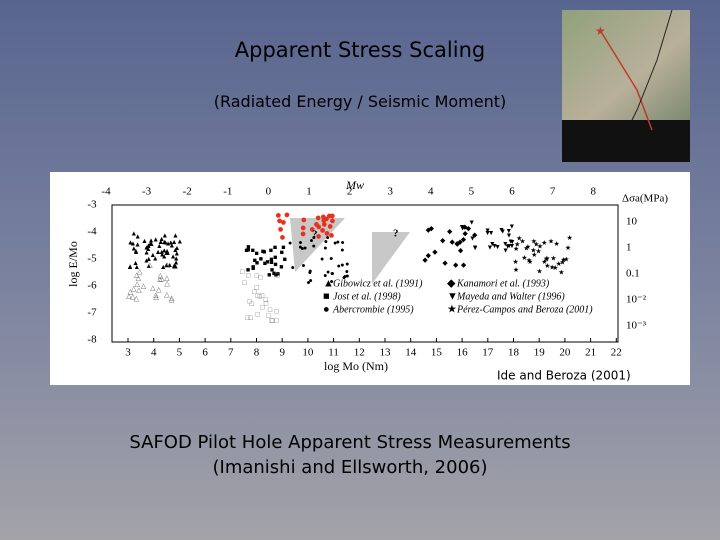 Image resolution: width=720 pixels, height=540 pixels. I want to click on map-photo: ★, so click(626, 86).